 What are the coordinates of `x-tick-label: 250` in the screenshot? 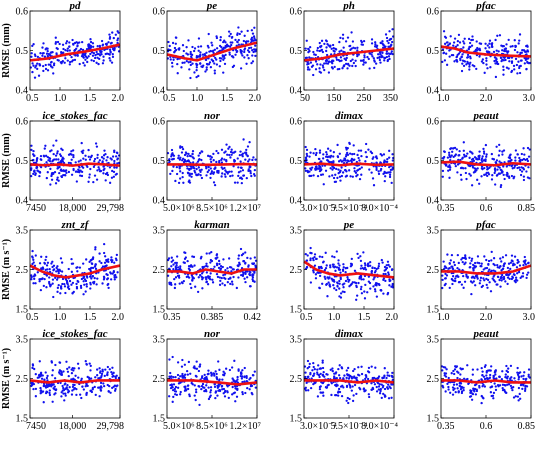 It's located at (364, 98).